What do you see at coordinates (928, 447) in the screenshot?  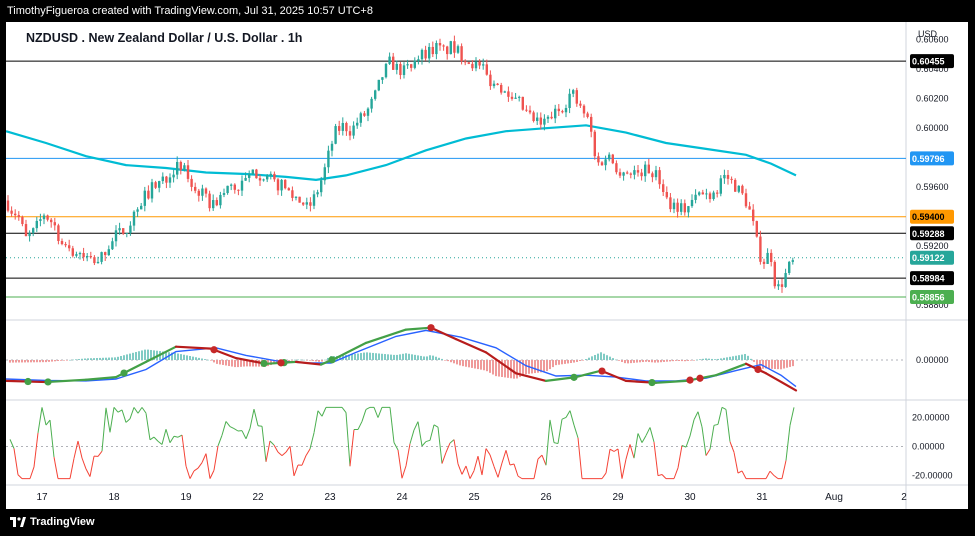 I see `oscillator-tick-label: 0.00000` at bounding box center [928, 447].